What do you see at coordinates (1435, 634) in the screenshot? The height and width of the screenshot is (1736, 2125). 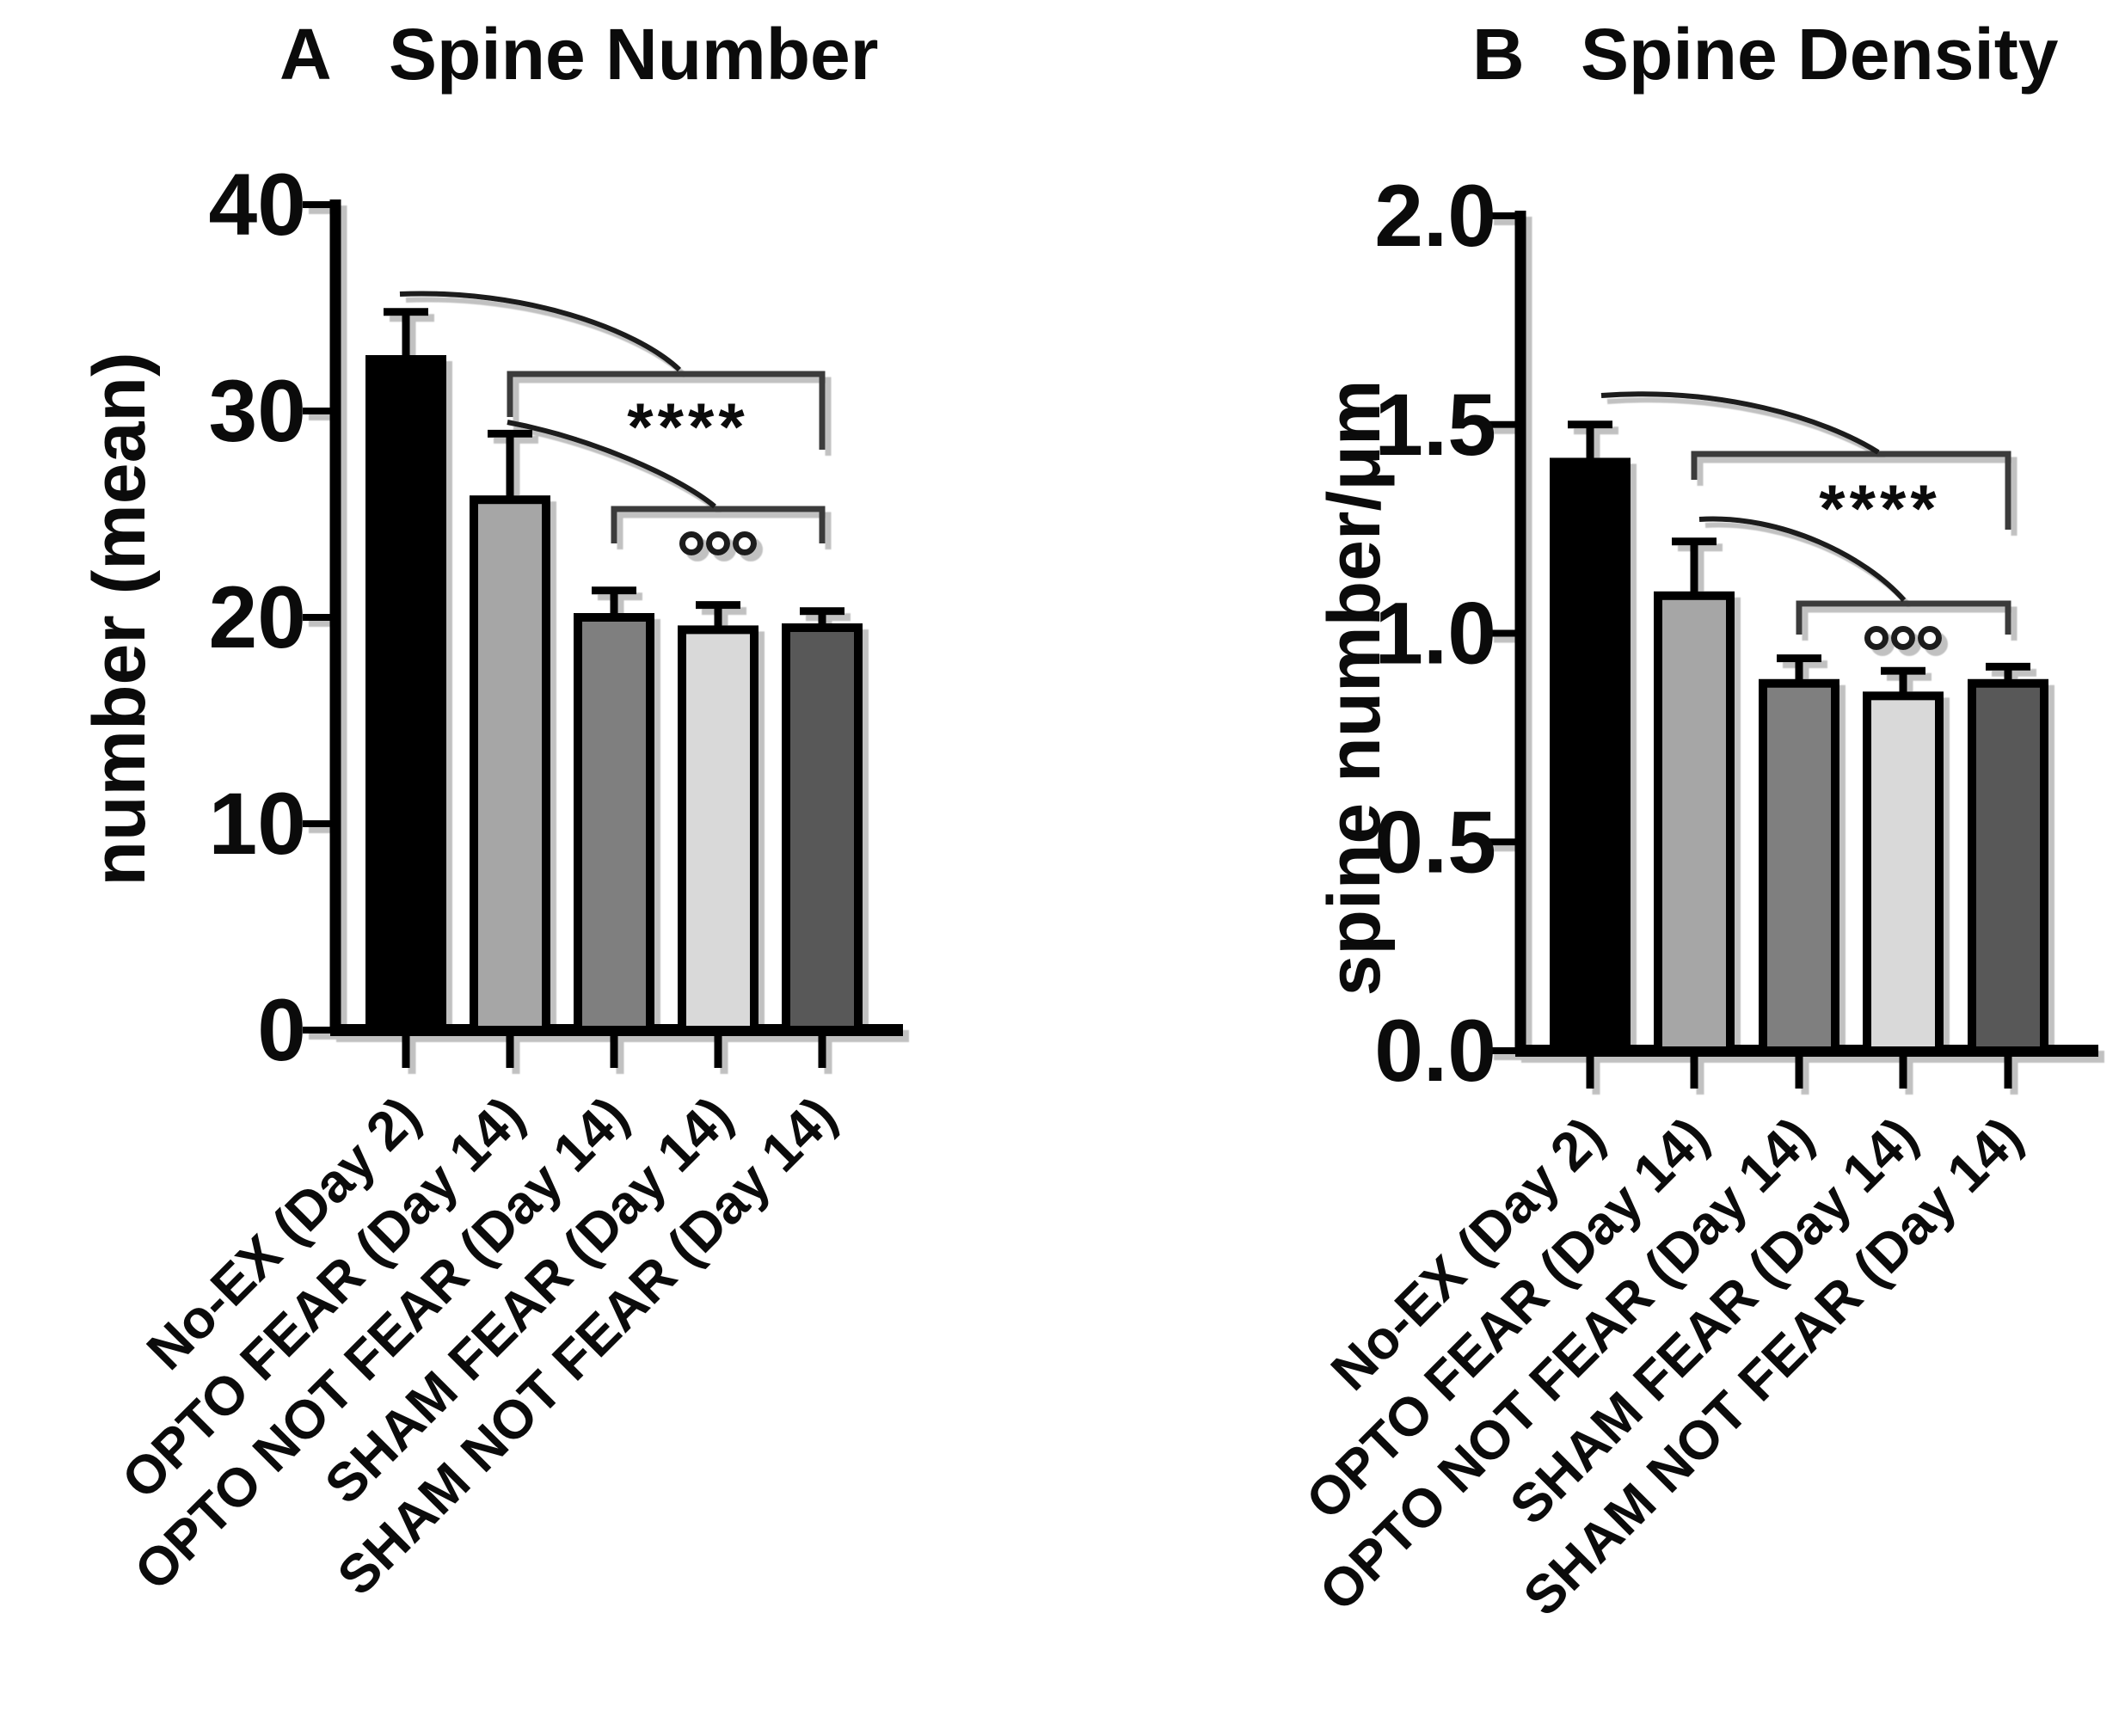 I see `y-tick-label: 1.0` at bounding box center [1435, 634].